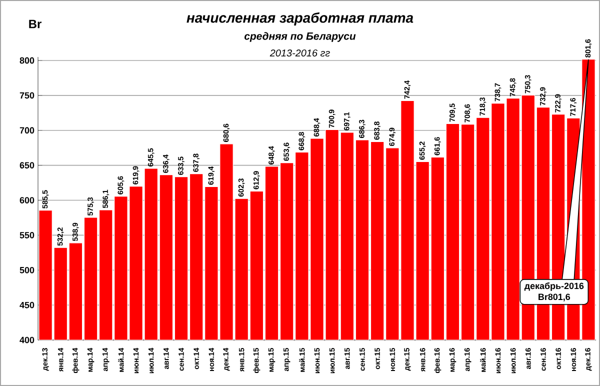 The image size is (600, 386). Describe the element at coordinates (300, 37) in the screenshot. I see `chart-subtitle: средняя по Беларуси` at that location.